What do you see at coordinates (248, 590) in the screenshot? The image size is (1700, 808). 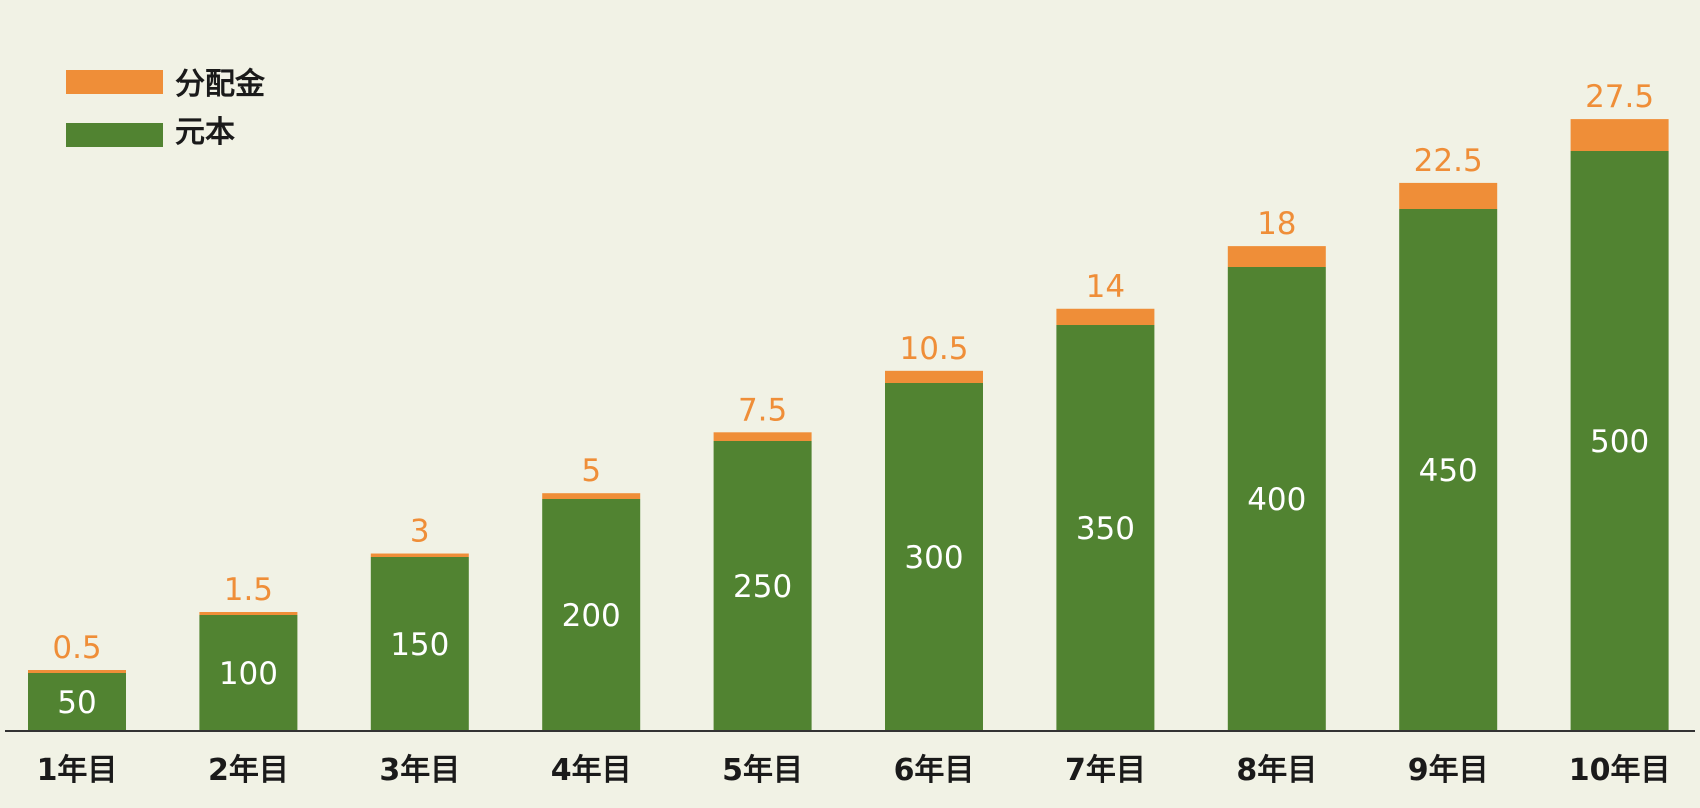 I see `data-label-dividend: 1.5` at bounding box center [248, 590].